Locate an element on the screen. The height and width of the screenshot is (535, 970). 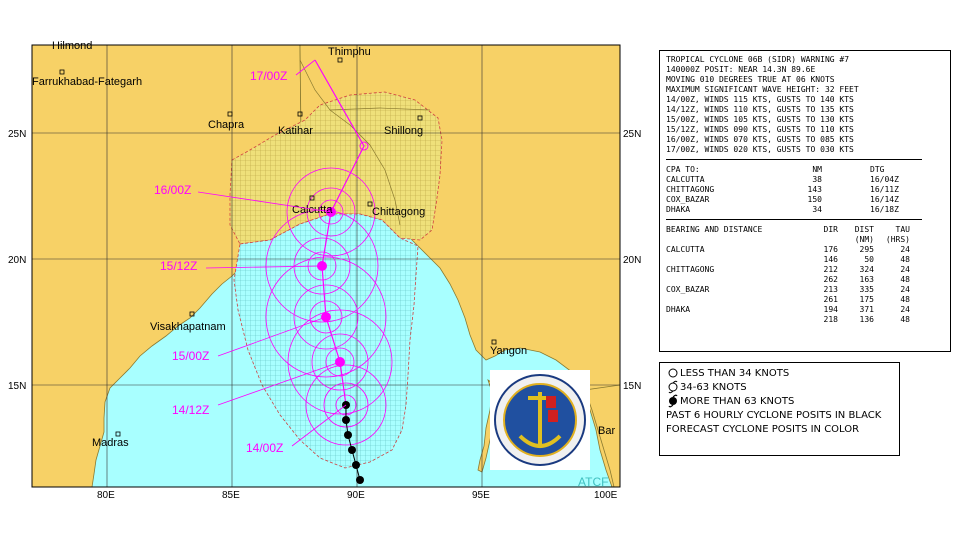
forecast-label-16-00z: 16/00Z is located at coordinates (172, 190).